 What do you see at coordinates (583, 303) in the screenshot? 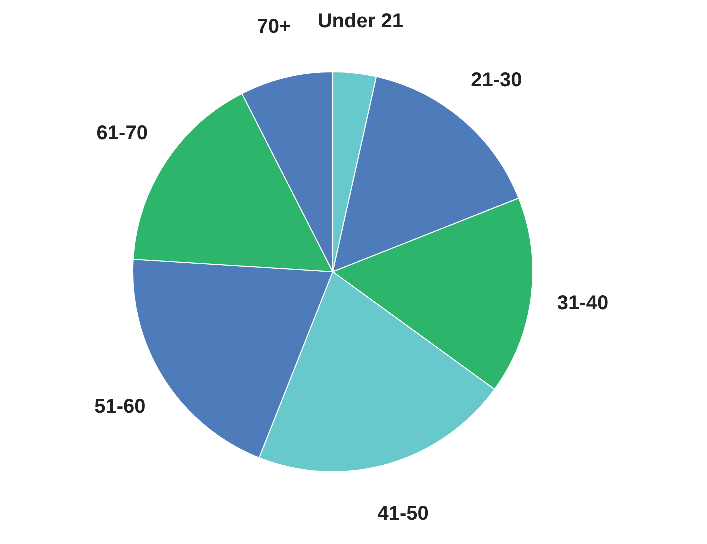
I see `slice-label: 31-40` at bounding box center [583, 303].